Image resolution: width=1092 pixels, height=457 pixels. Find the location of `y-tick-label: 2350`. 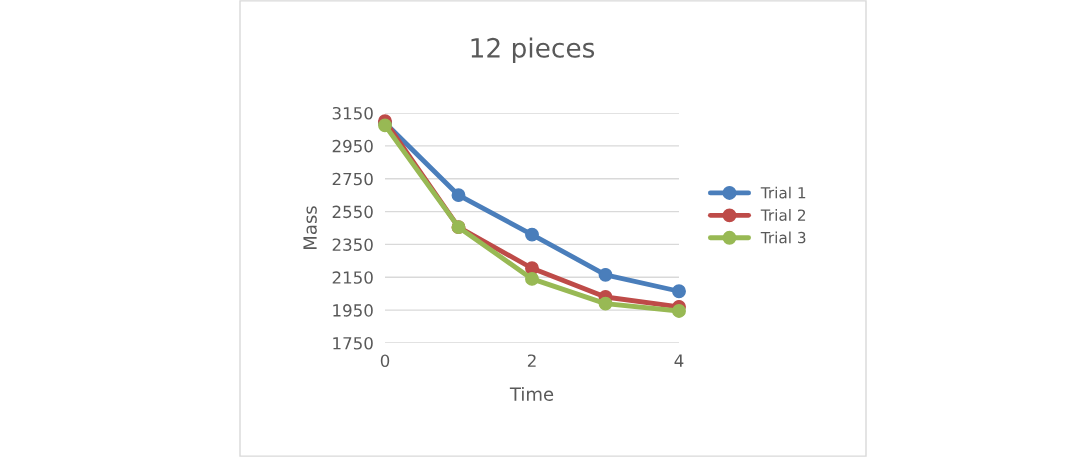

y-tick-label: 2350 is located at coordinates (352, 244).